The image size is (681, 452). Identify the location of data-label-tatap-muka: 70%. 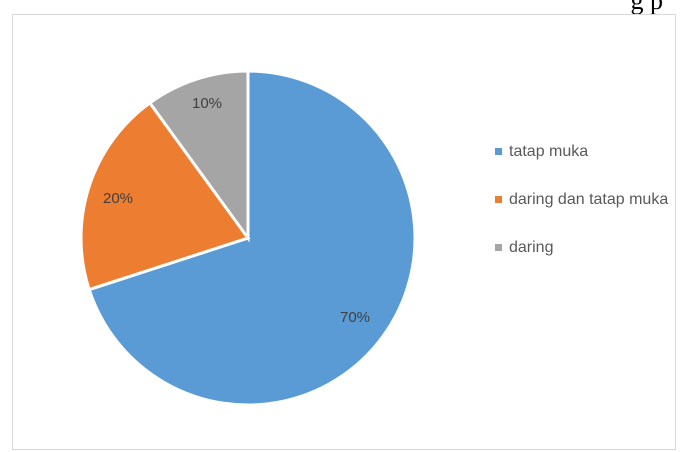
(355, 317).